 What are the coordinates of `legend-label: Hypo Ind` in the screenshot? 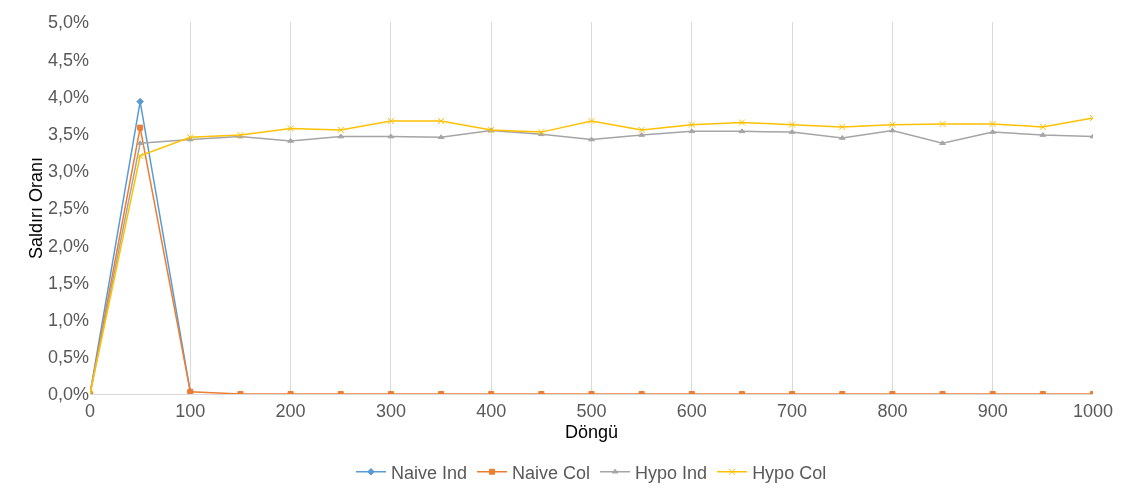 It's located at (671, 472).